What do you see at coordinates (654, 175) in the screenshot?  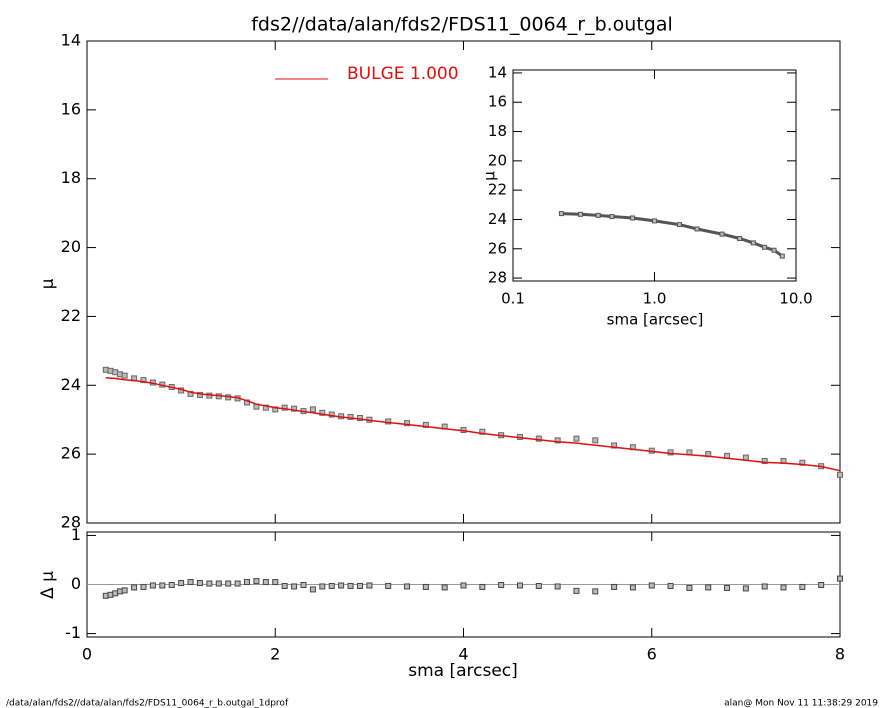 I see `plot-frame` at bounding box center [654, 175].